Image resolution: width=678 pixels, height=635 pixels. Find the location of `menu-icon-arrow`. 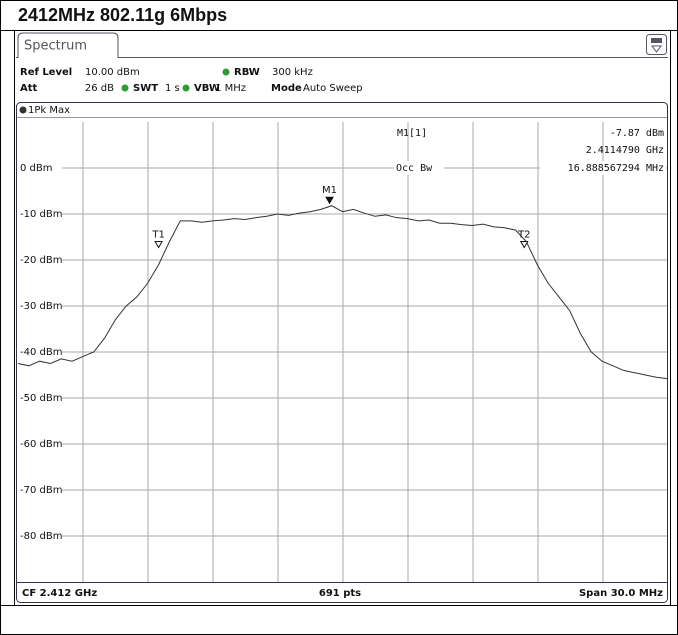

menu-icon-arrow is located at coordinates (656, 49).